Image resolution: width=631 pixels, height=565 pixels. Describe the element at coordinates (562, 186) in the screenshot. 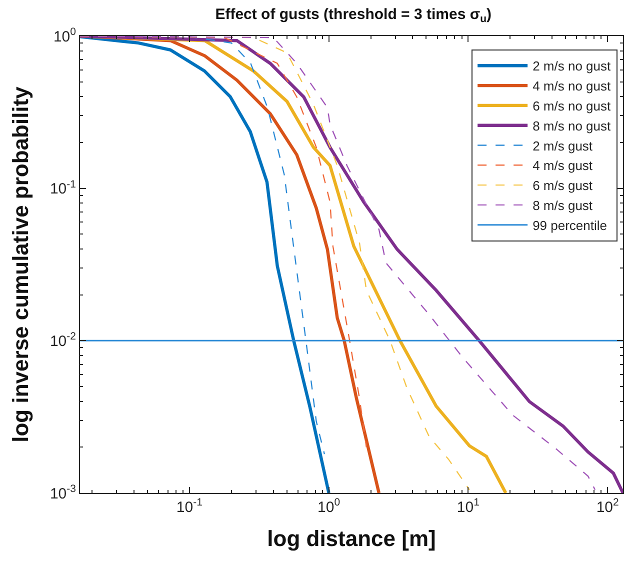

I see `legend-label: 6 m/s gust` at that location.